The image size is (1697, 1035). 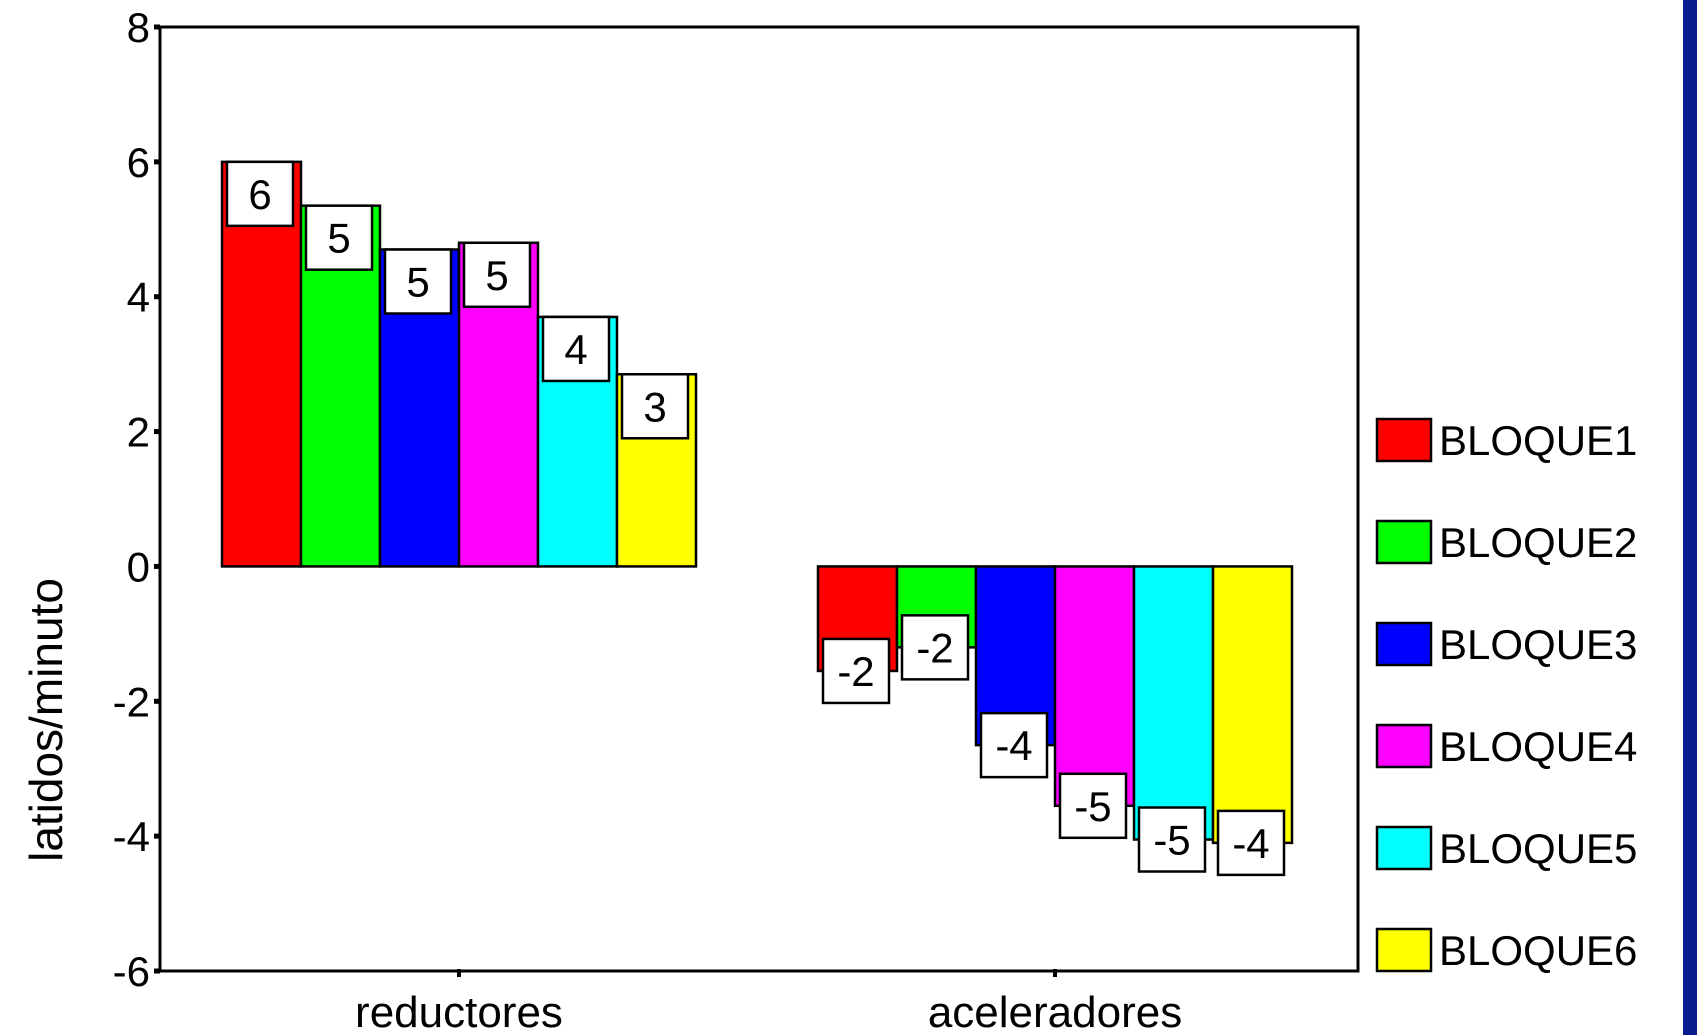 I want to click on legend-label: BLOQUE4, so click(x=1538, y=746).